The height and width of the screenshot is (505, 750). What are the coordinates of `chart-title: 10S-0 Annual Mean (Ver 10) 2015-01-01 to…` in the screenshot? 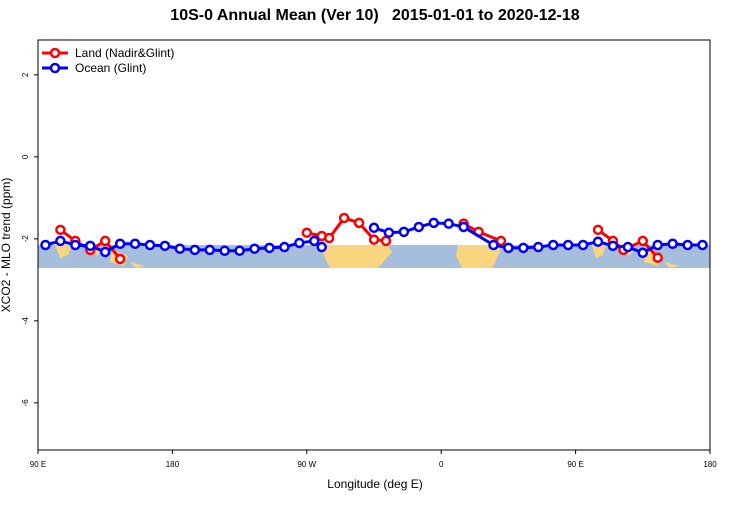 It's located at (374, 15).